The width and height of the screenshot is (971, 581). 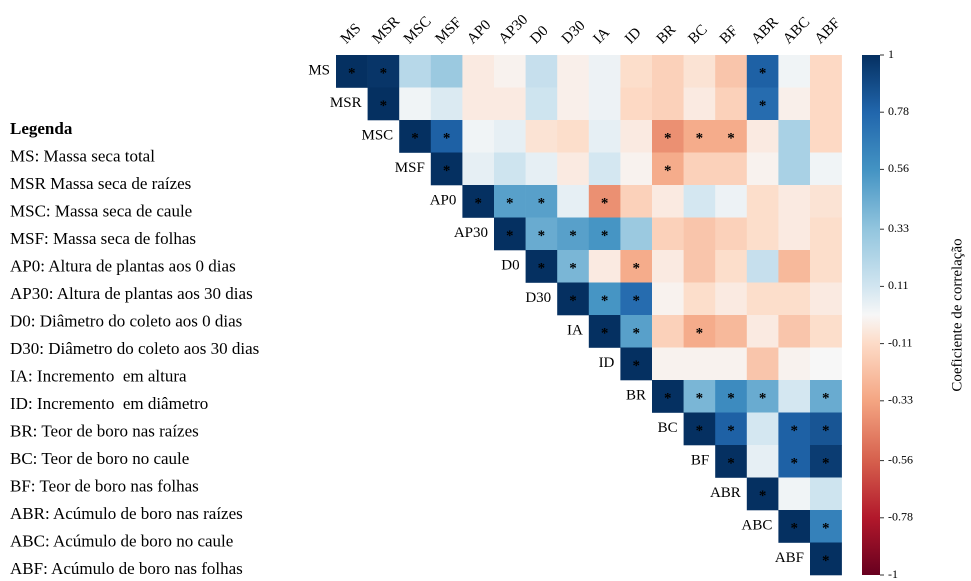 What do you see at coordinates (351, 34) in the screenshot?
I see `column-label: MS` at bounding box center [351, 34].